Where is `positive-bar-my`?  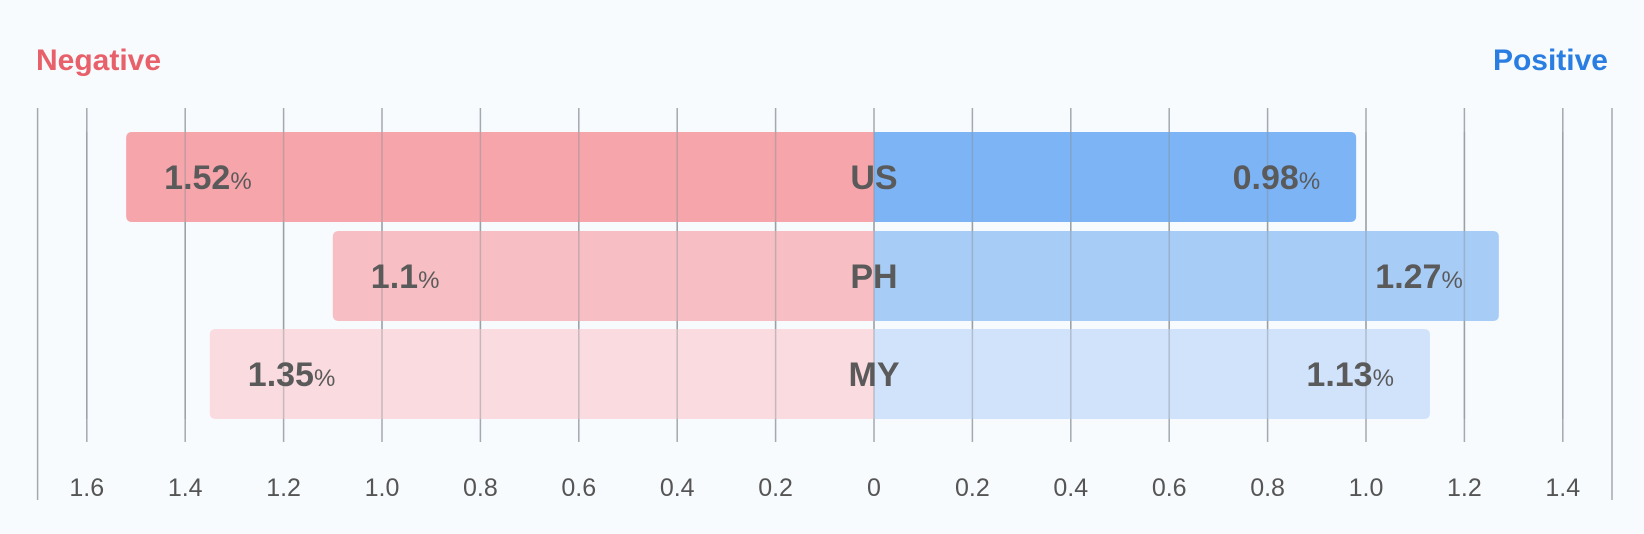
positive-bar-my is located at coordinates (1152, 374).